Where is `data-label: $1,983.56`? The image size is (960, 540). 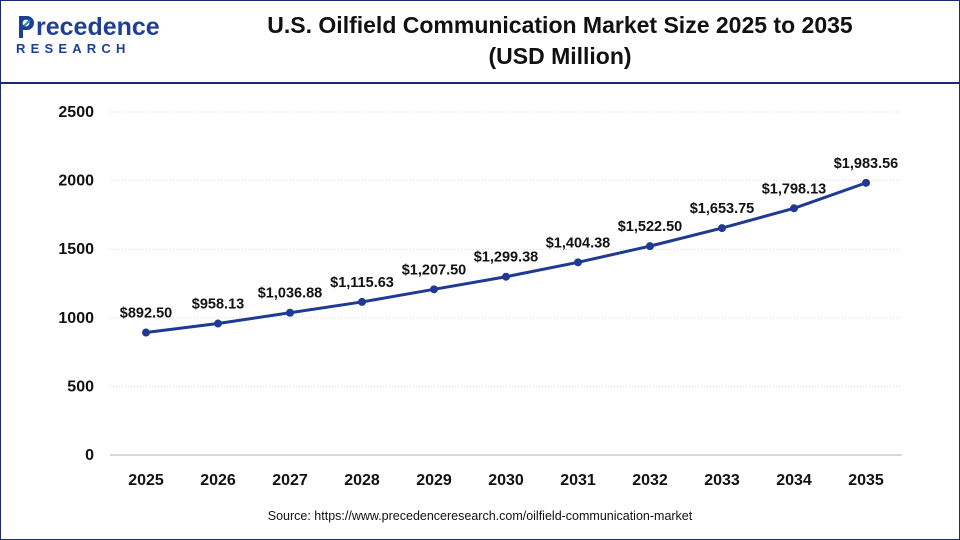
data-label: $1,983.56 is located at coordinates (866, 164).